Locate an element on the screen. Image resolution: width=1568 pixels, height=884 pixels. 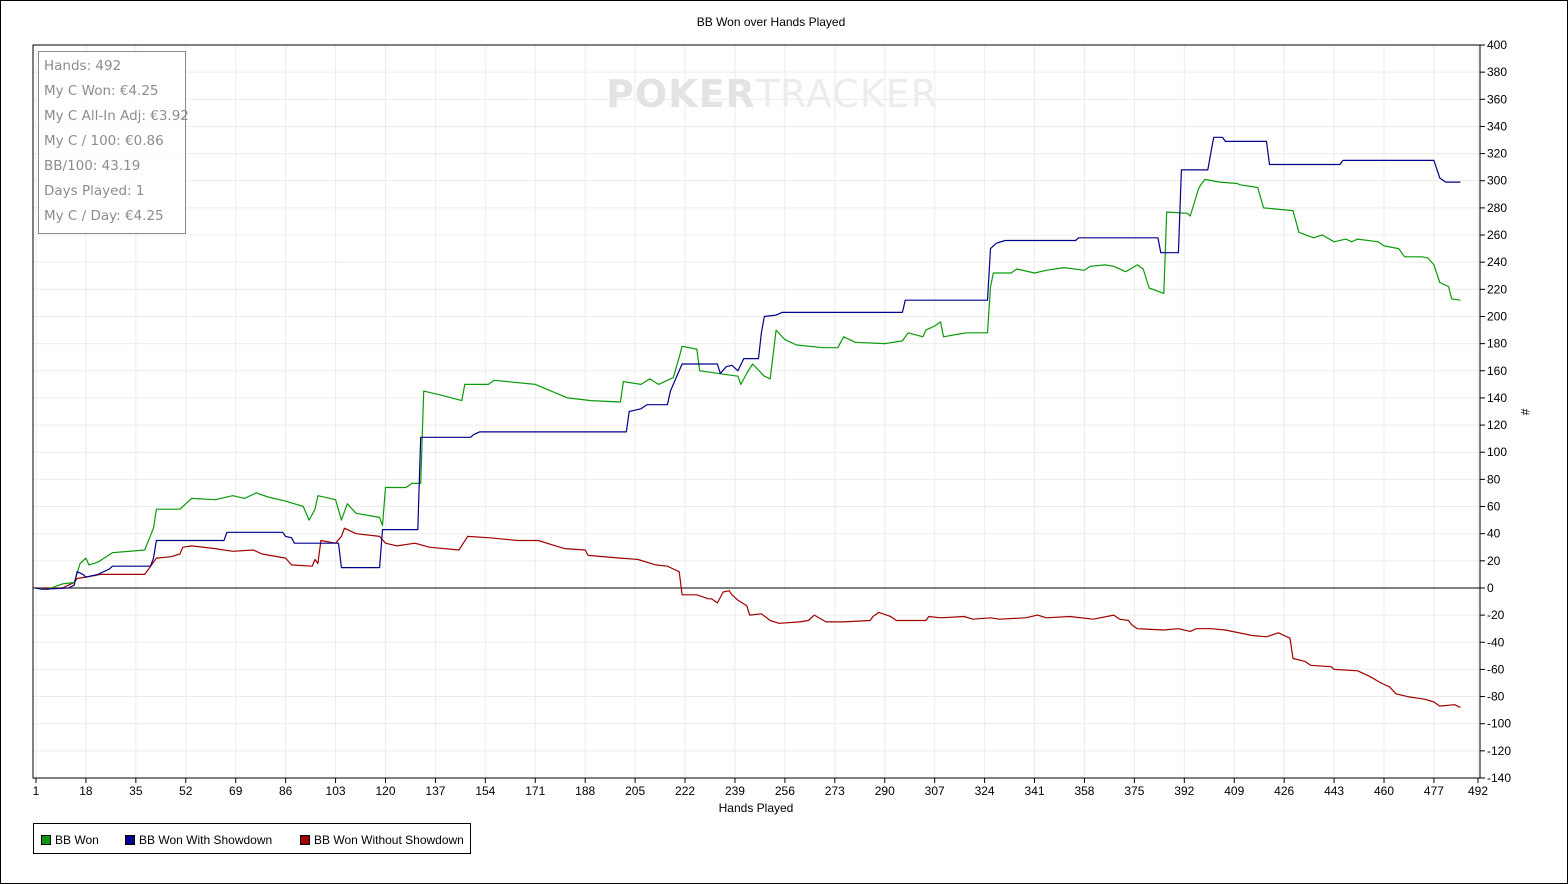
y-tick-label: 40 is located at coordinates (1494, 534).